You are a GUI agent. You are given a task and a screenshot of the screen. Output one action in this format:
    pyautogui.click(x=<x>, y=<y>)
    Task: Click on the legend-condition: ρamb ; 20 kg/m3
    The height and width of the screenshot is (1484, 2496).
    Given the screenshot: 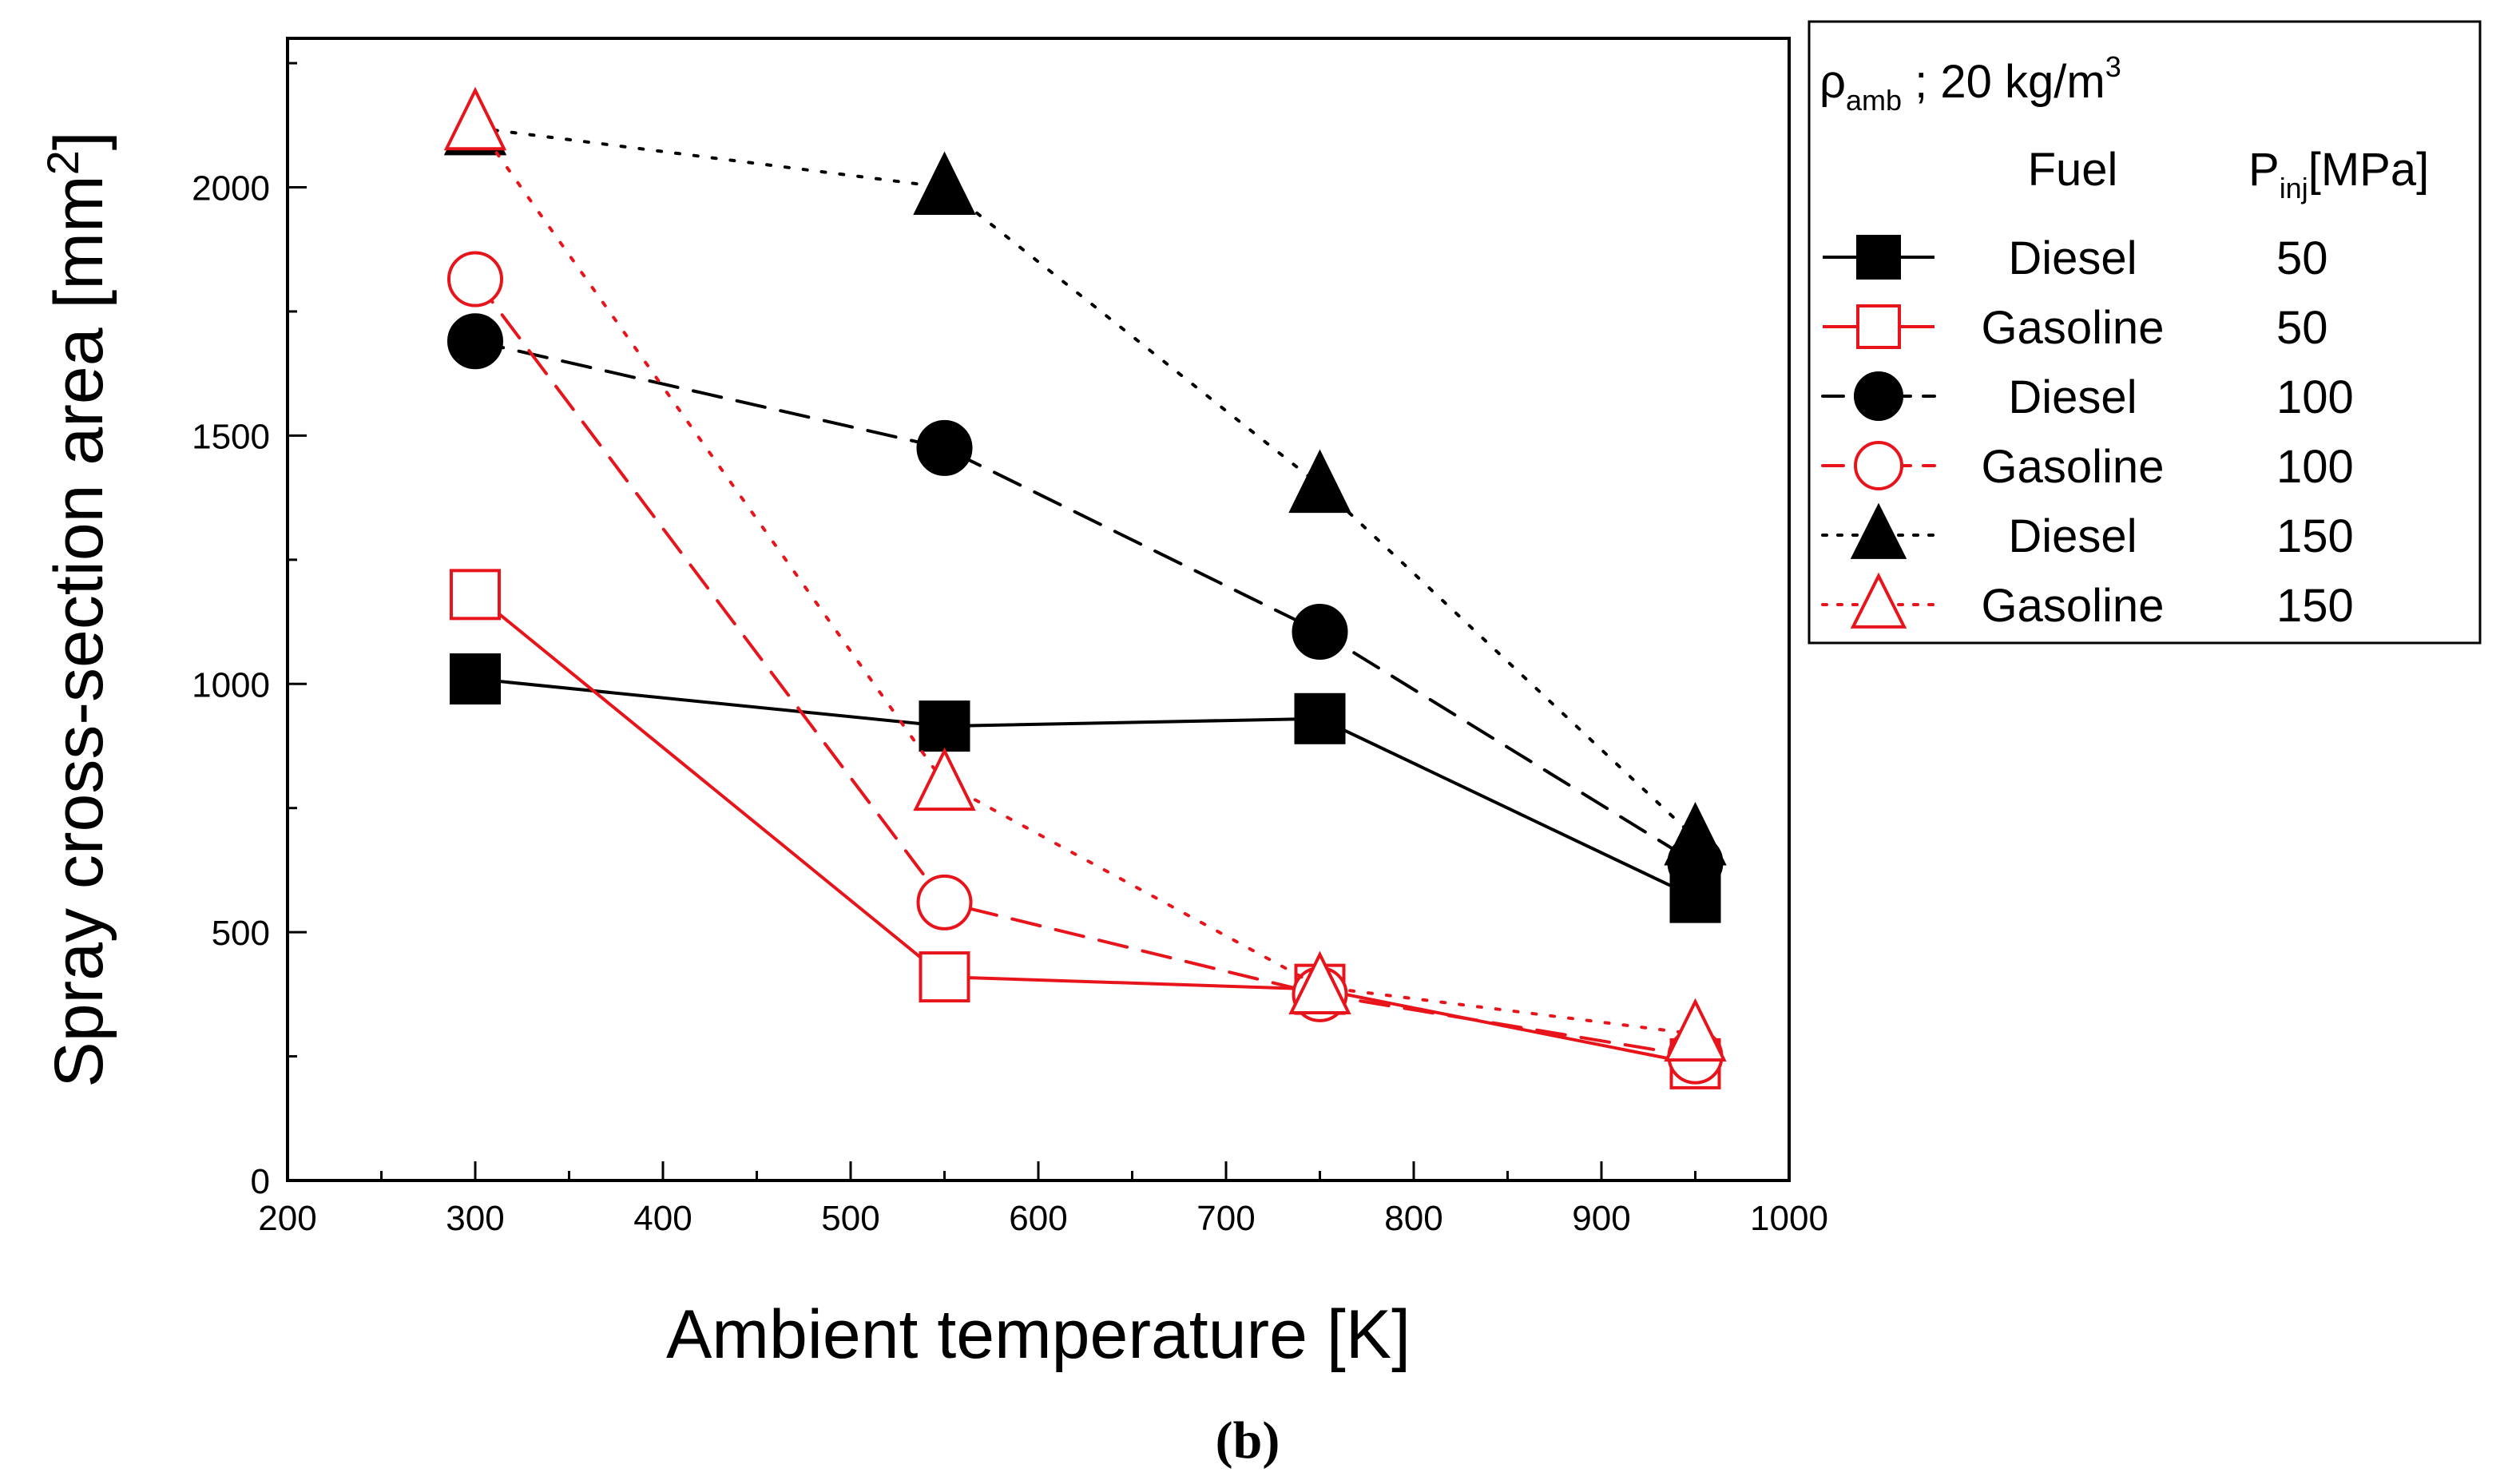 What is the action you would take?
    pyautogui.click(x=1970, y=83)
    